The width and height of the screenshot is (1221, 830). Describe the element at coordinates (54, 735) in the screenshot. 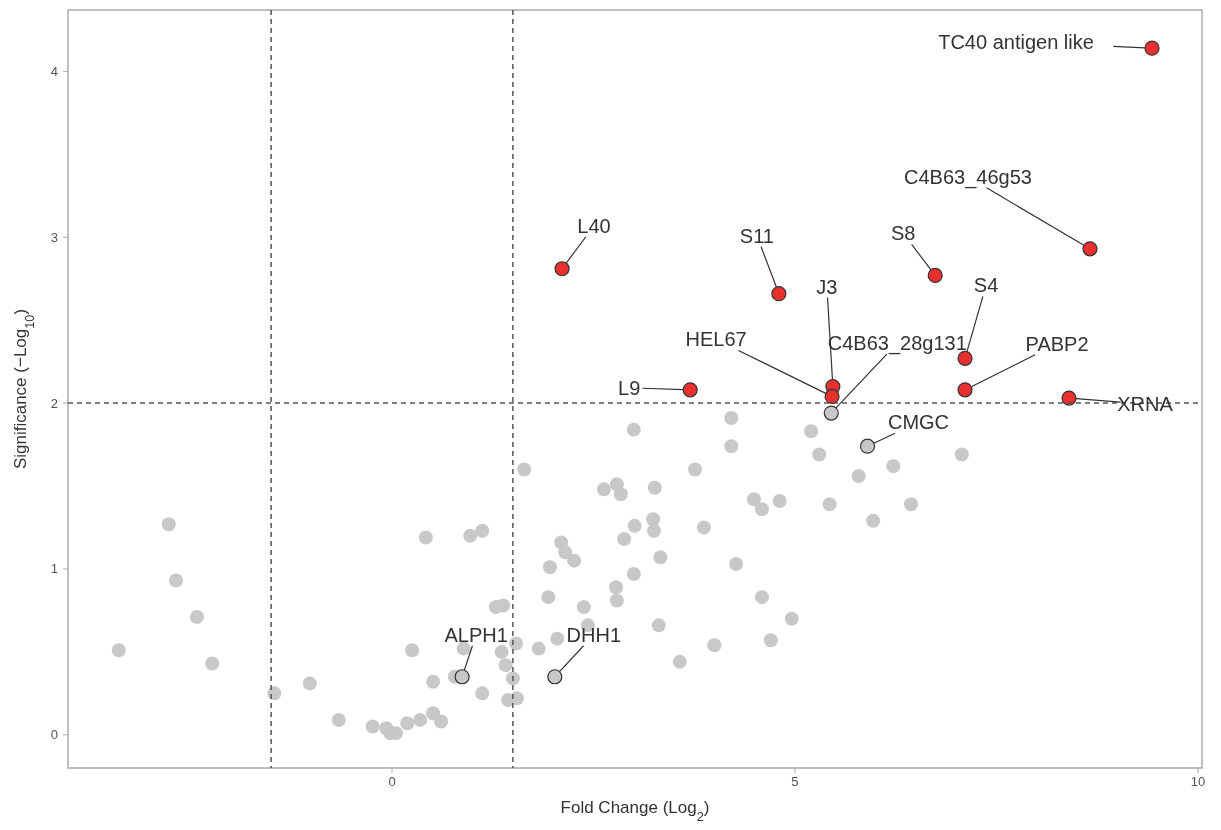

I see `y-tick-label: 0` at that location.